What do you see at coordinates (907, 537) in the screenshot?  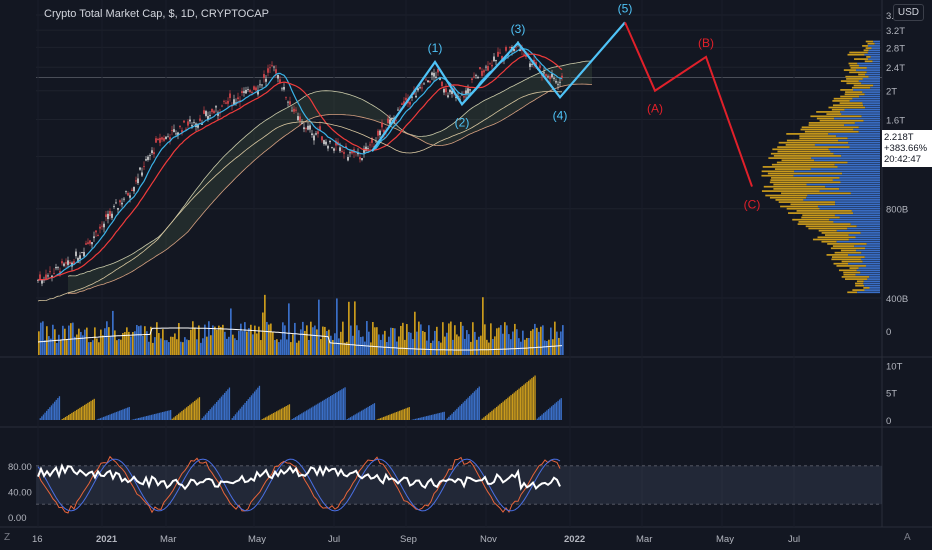 I see `auto-scale-button: A` at bounding box center [907, 537].